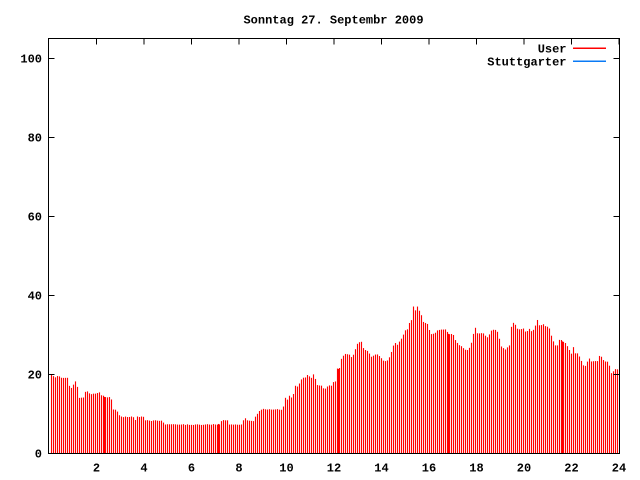  I want to click on svg-text: 6, so click(191, 469).